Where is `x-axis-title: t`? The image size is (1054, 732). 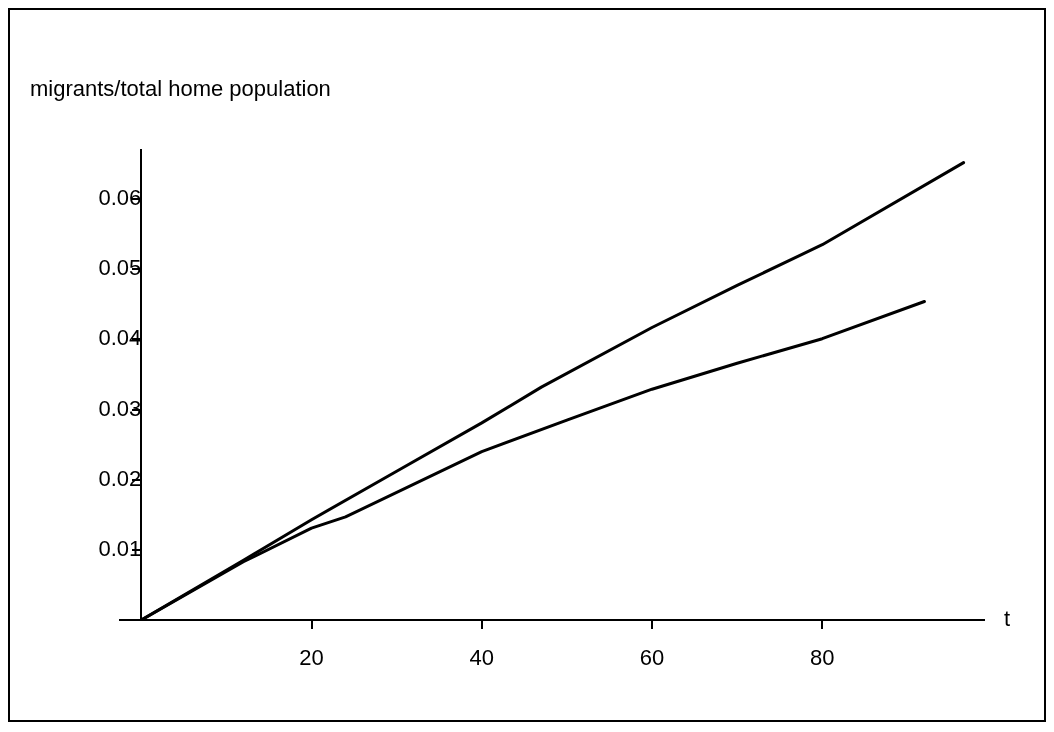 x-axis-title: t is located at coordinates (1007, 619).